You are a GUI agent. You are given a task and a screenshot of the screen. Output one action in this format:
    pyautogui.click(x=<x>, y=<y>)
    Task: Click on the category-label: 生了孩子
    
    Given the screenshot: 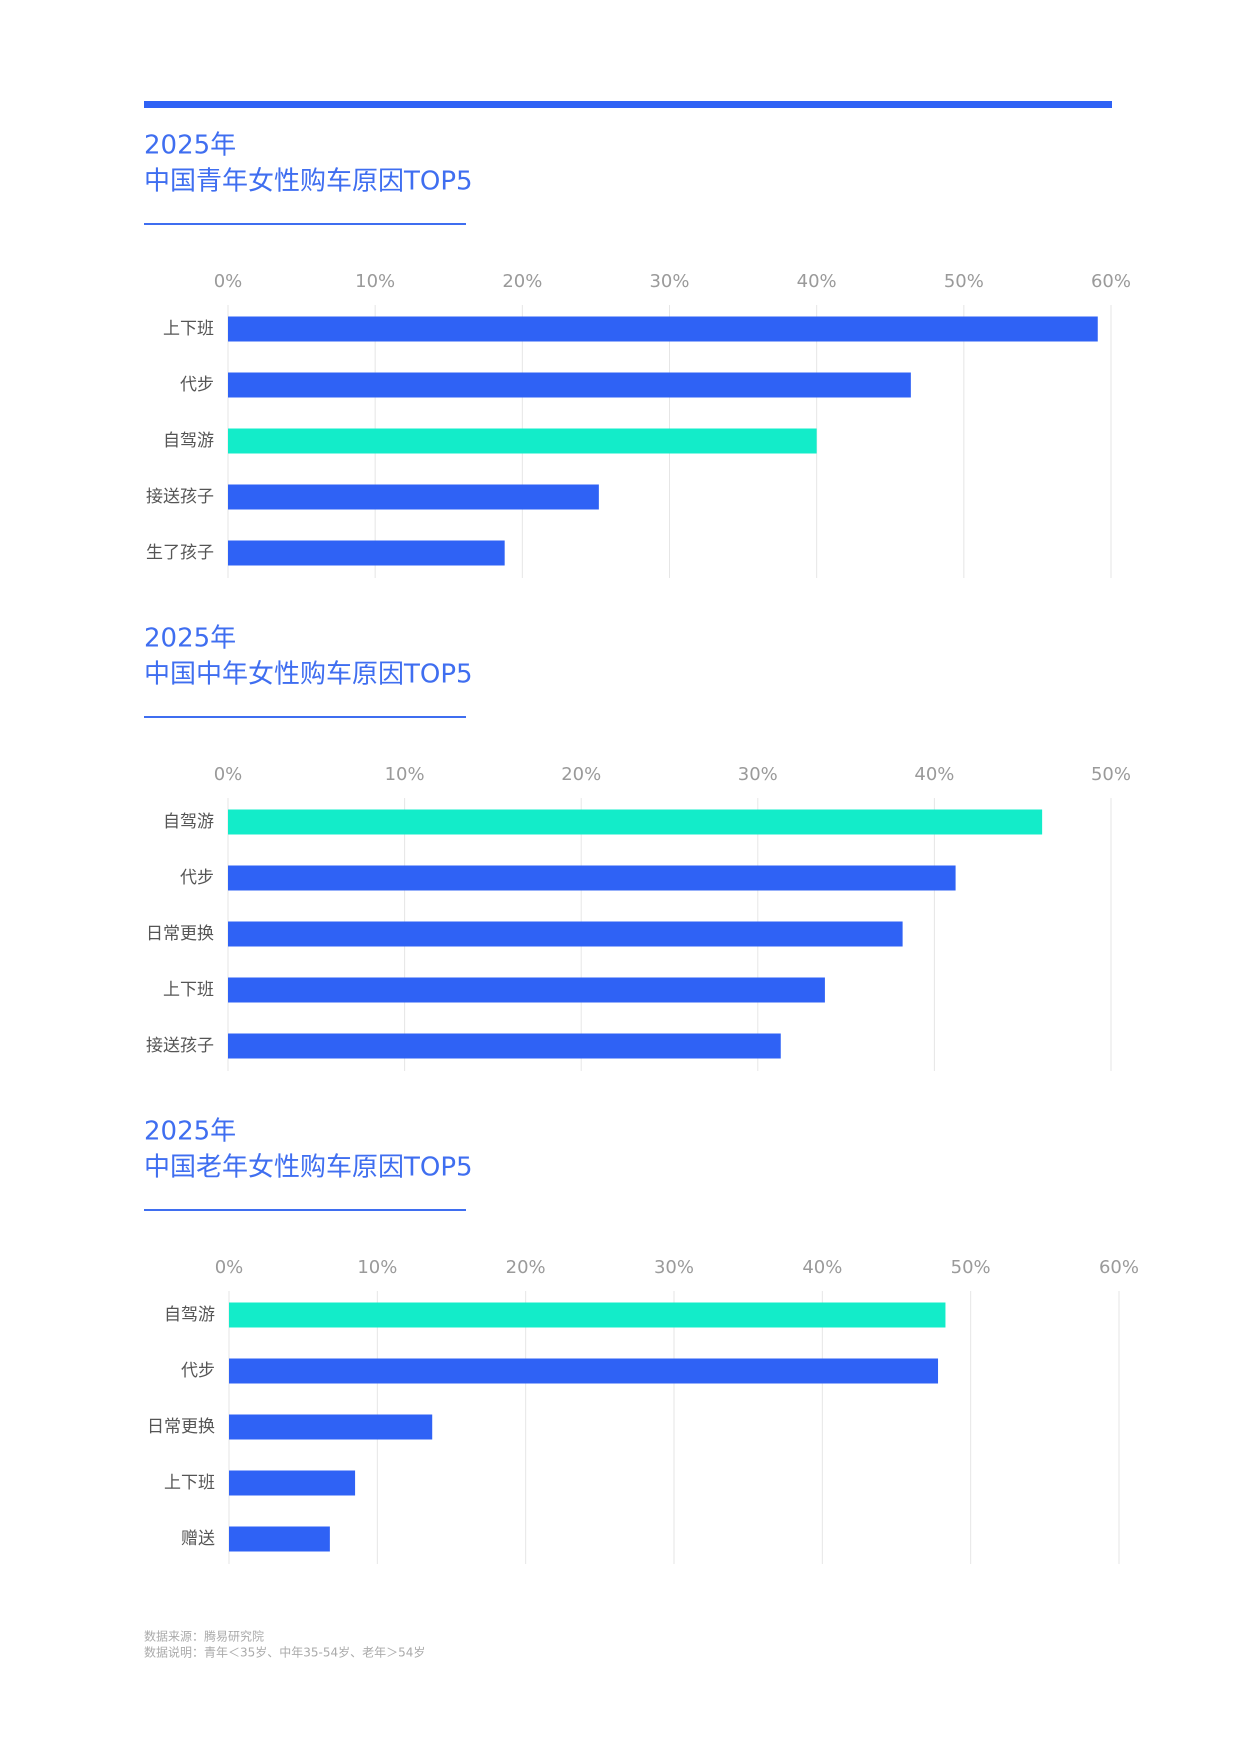 What is the action you would take?
    pyautogui.click(x=180, y=553)
    